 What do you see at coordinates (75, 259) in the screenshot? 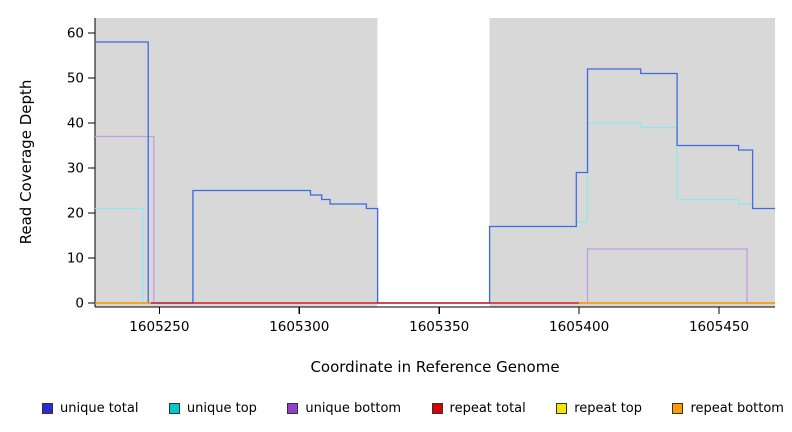
I see `y-tick-label: 10` at bounding box center [75, 259].